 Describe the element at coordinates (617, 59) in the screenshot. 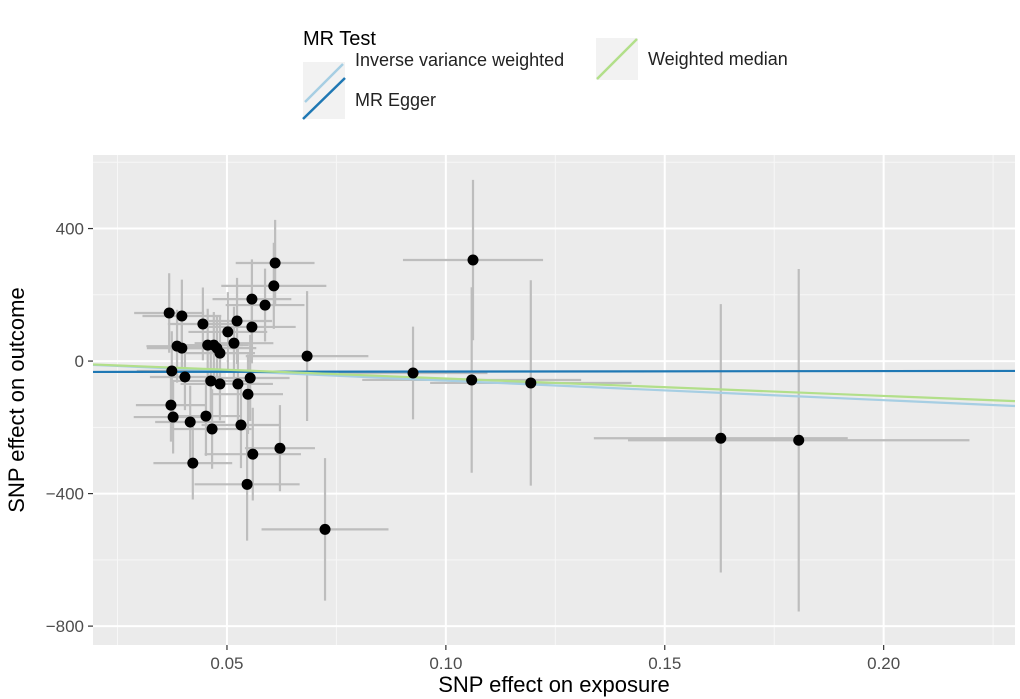

I see `legend-line-wm` at that location.